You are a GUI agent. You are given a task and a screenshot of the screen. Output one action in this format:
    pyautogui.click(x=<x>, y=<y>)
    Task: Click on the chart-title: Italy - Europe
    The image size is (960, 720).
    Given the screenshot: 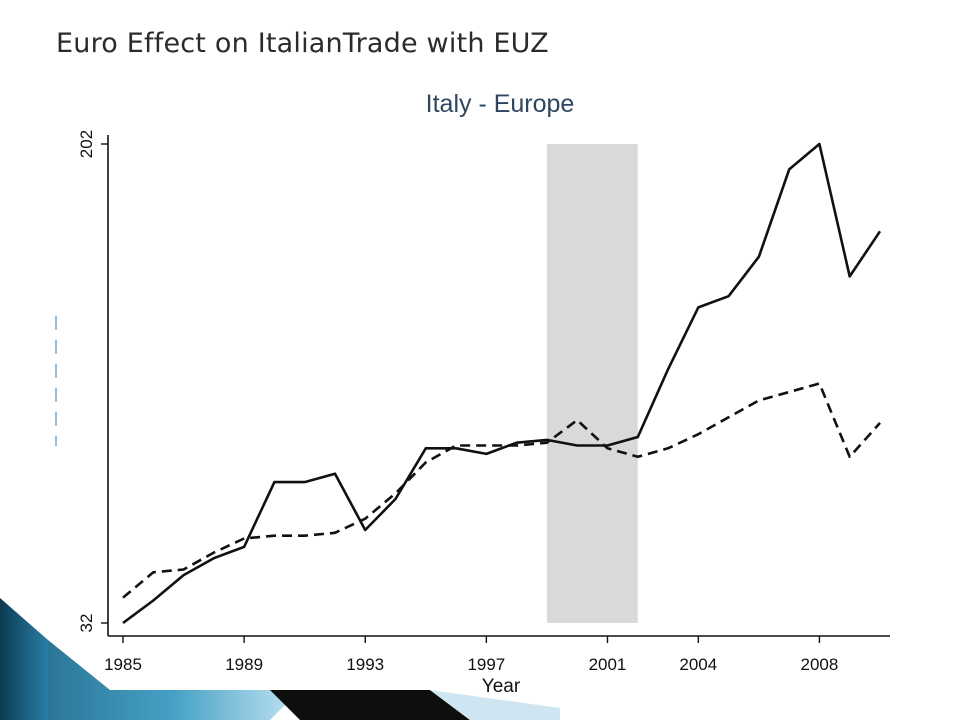 What is the action you would take?
    pyautogui.click(x=500, y=104)
    